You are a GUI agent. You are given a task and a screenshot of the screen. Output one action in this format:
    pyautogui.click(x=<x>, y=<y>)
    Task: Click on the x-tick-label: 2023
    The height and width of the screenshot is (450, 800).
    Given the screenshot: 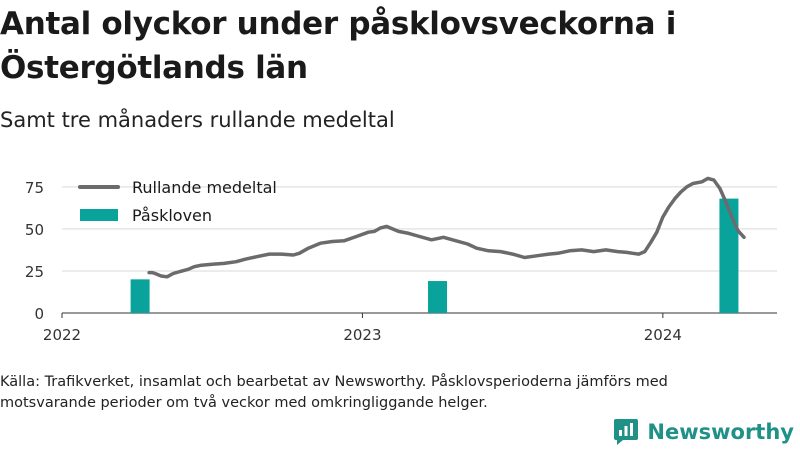 What is the action you would take?
    pyautogui.click(x=362, y=335)
    